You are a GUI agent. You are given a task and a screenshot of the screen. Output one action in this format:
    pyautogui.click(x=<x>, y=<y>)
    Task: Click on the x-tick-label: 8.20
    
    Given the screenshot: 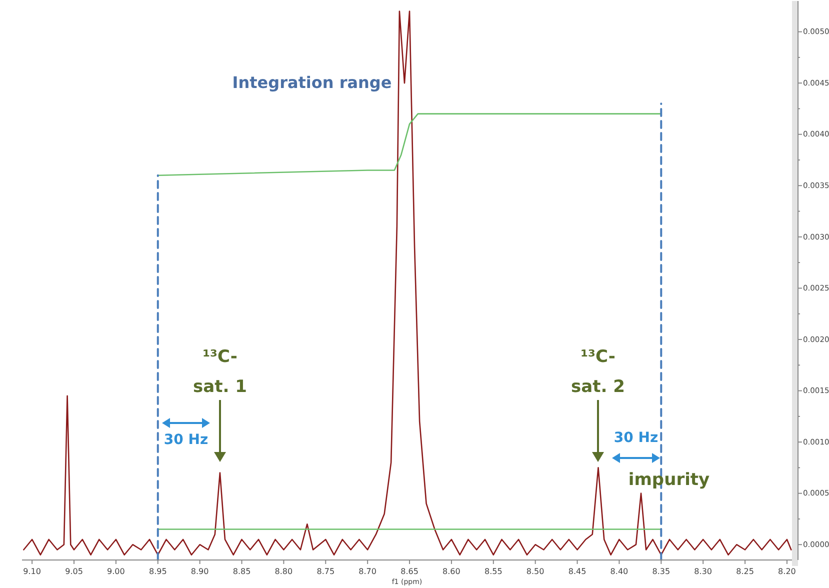 What is the action you would take?
    pyautogui.click(x=787, y=571)
    